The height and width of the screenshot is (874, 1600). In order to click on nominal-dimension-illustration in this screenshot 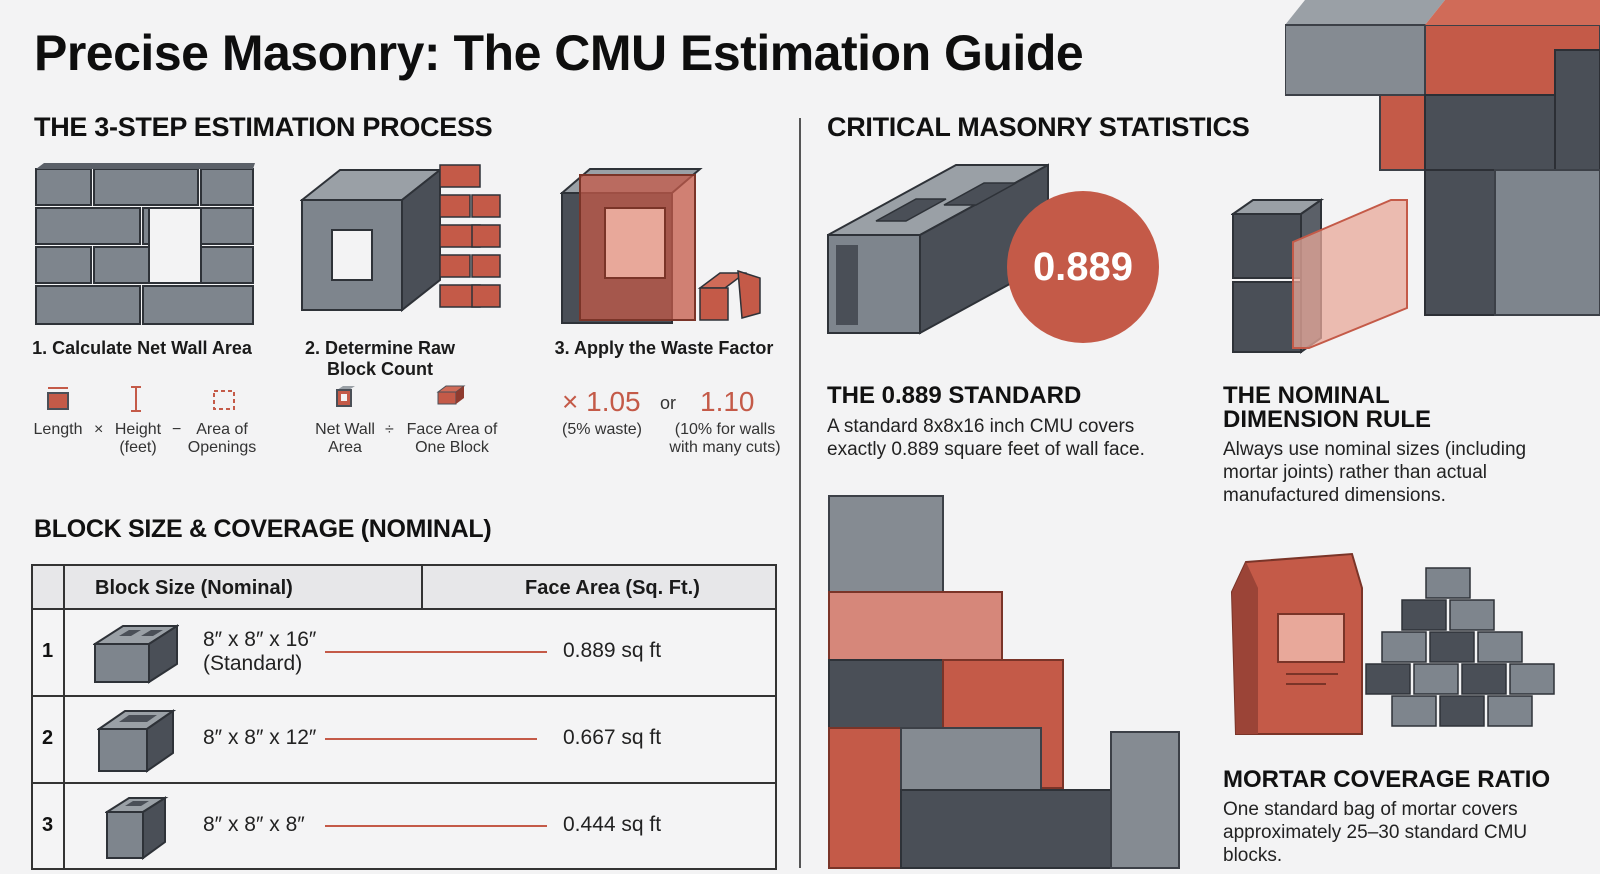, I will do `click(1319, 276)`.